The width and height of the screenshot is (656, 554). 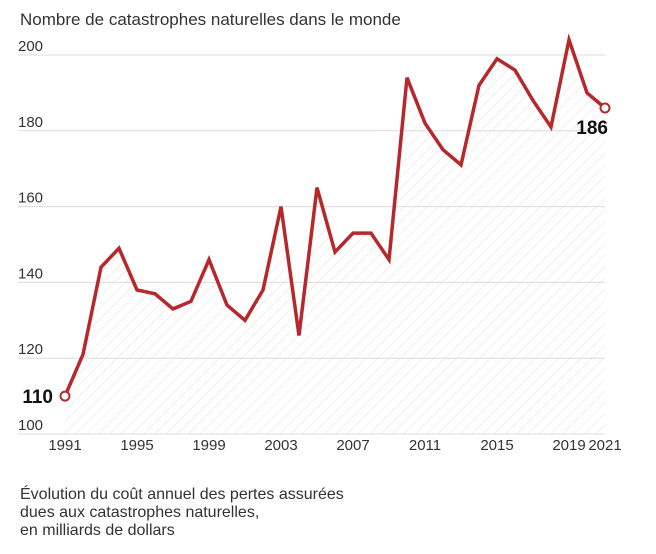 What do you see at coordinates (604, 445) in the screenshot?
I see `x-tick-label: 2021` at bounding box center [604, 445].